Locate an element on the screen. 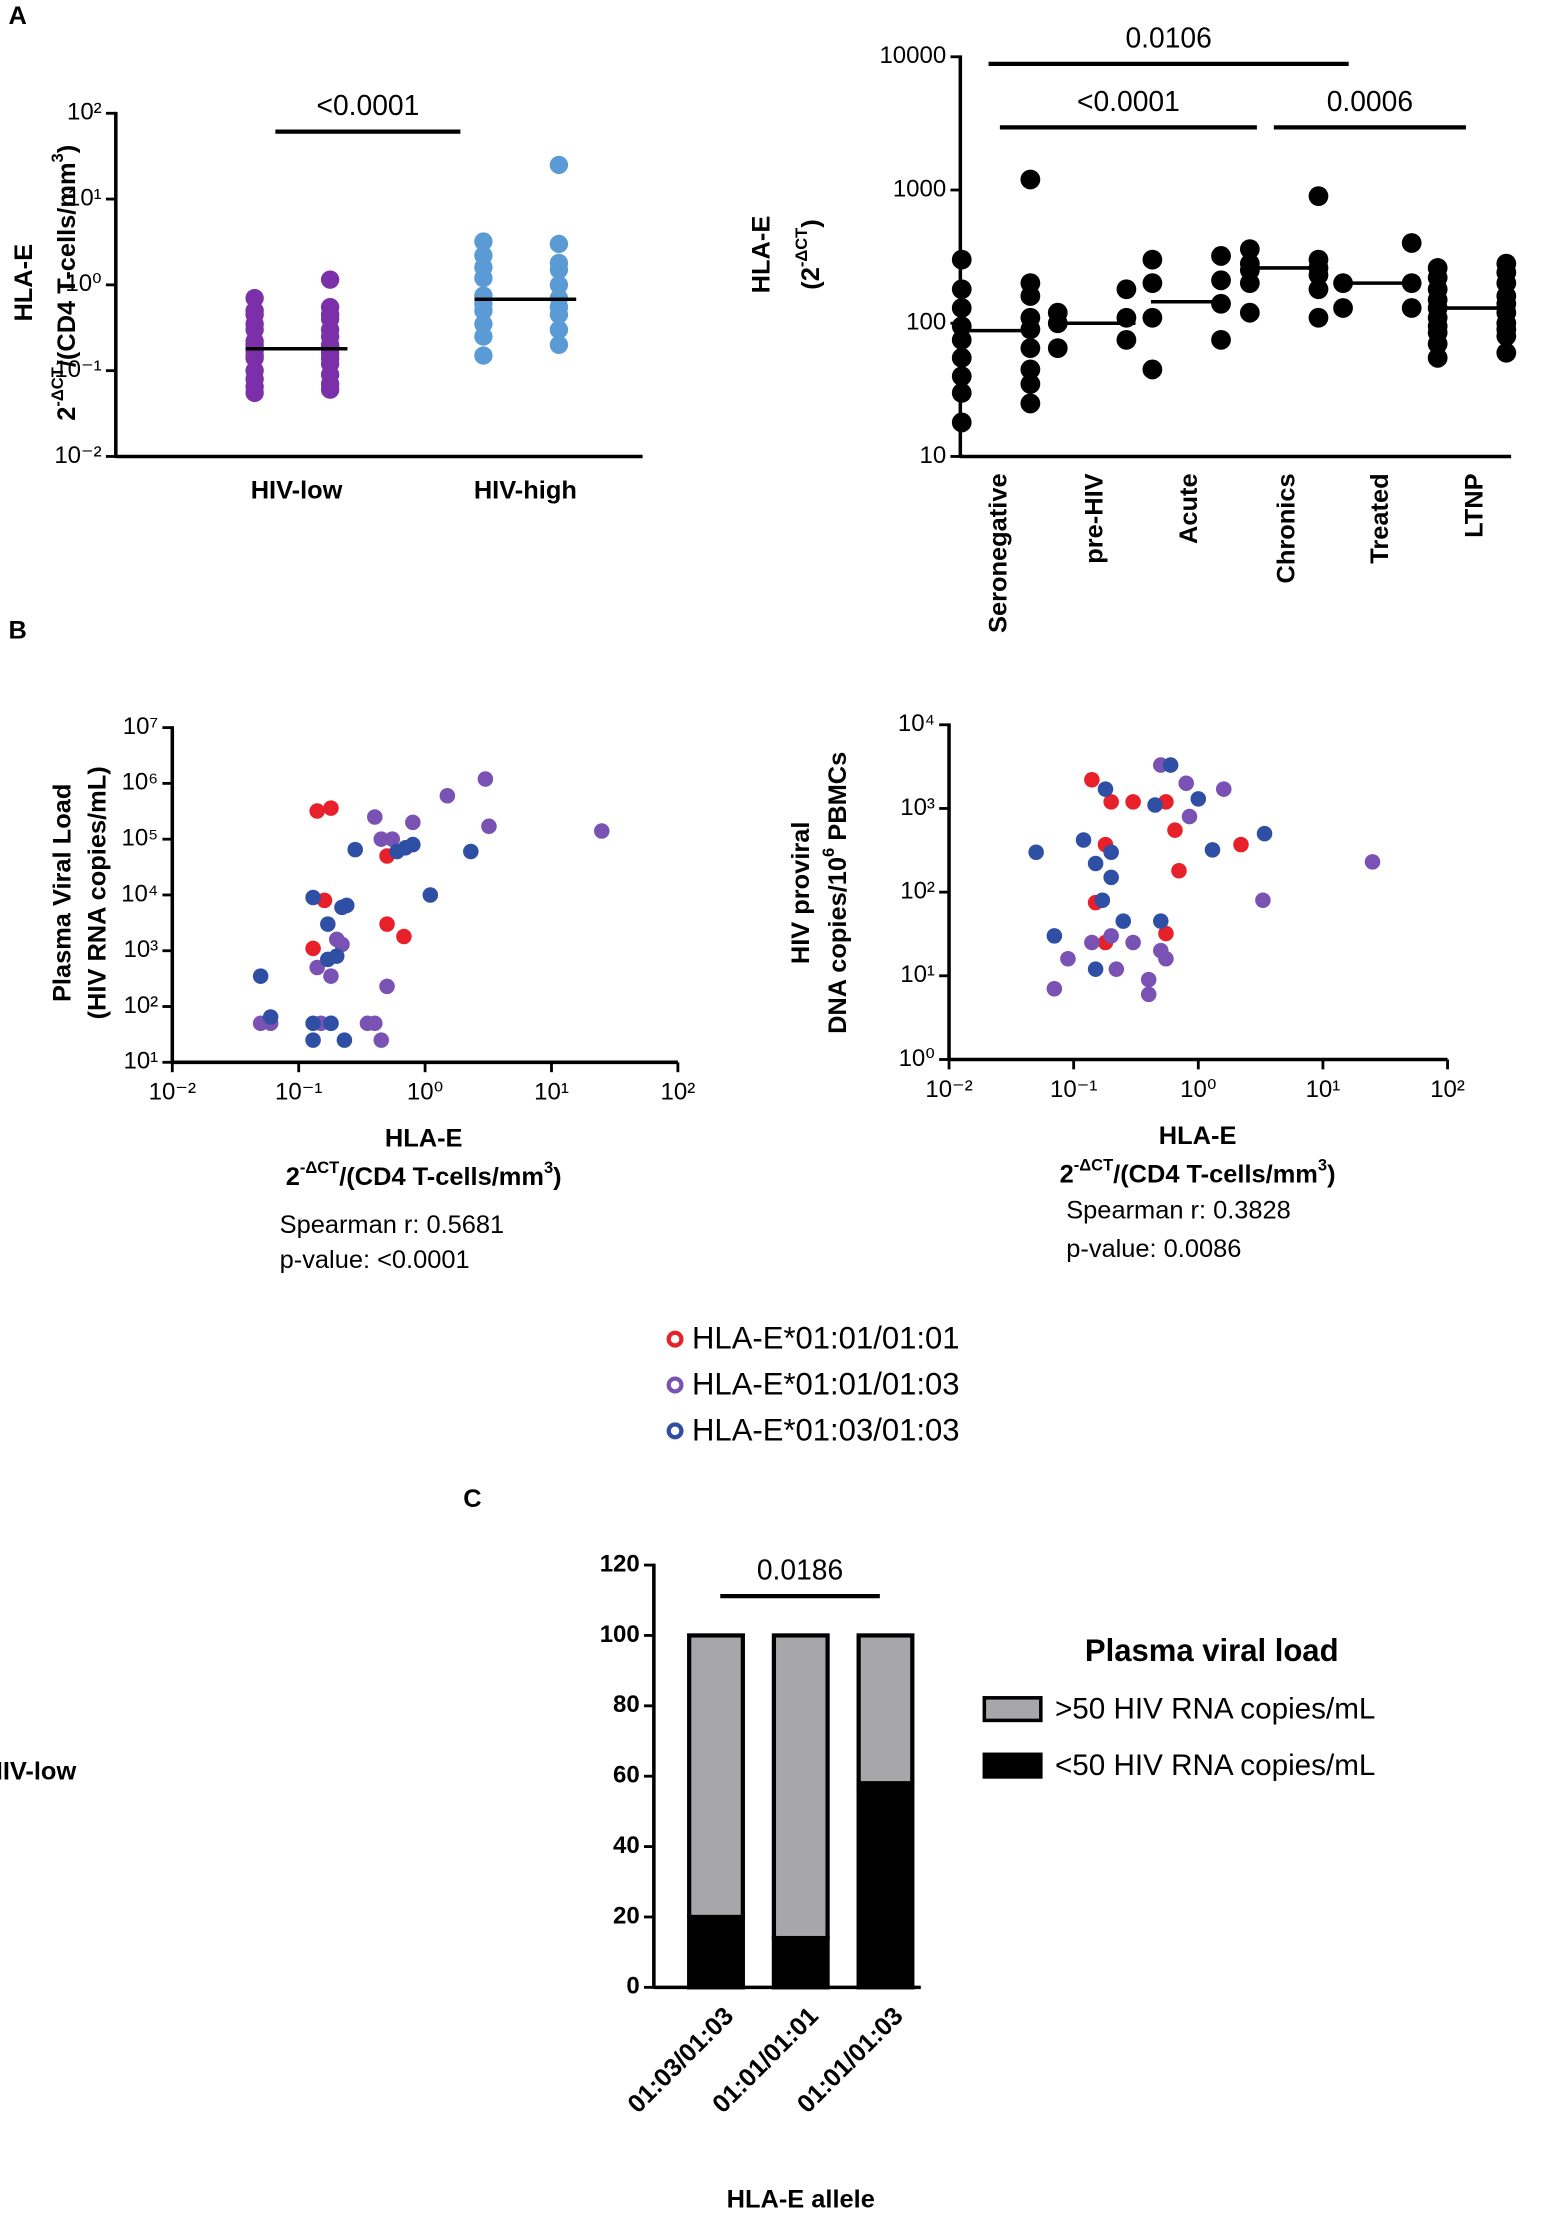  x-tick-label: Chronics is located at coordinates (1287, 528).